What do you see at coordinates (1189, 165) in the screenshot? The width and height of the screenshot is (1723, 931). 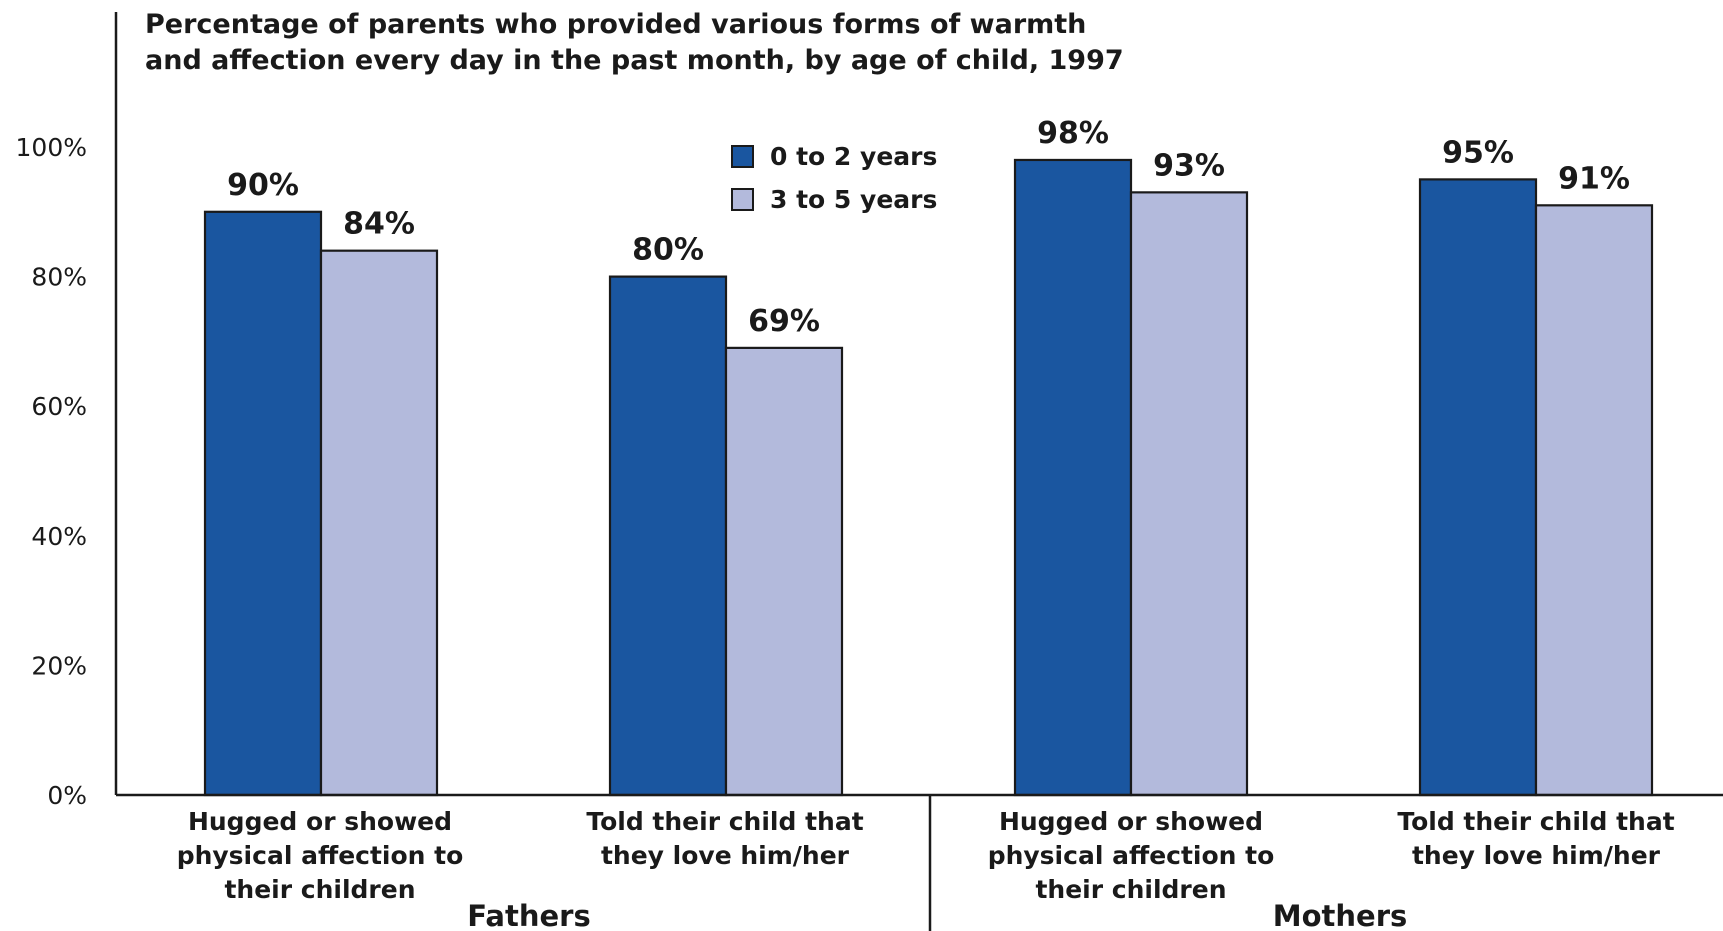 I see `bar-value-label: 93%` at bounding box center [1189, 165].